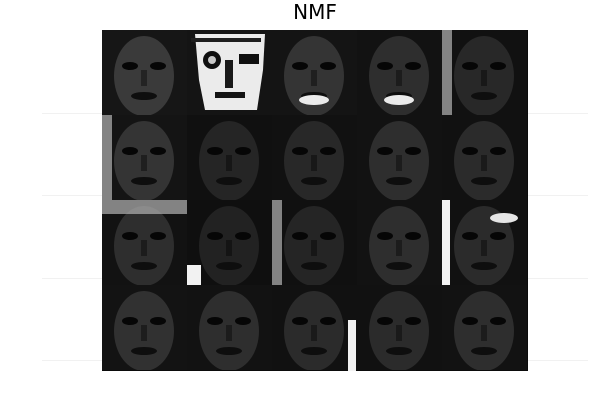 The width and height of the screenshot is (600, 400). I want to click on plot-title: NMF, so click(315, 12).